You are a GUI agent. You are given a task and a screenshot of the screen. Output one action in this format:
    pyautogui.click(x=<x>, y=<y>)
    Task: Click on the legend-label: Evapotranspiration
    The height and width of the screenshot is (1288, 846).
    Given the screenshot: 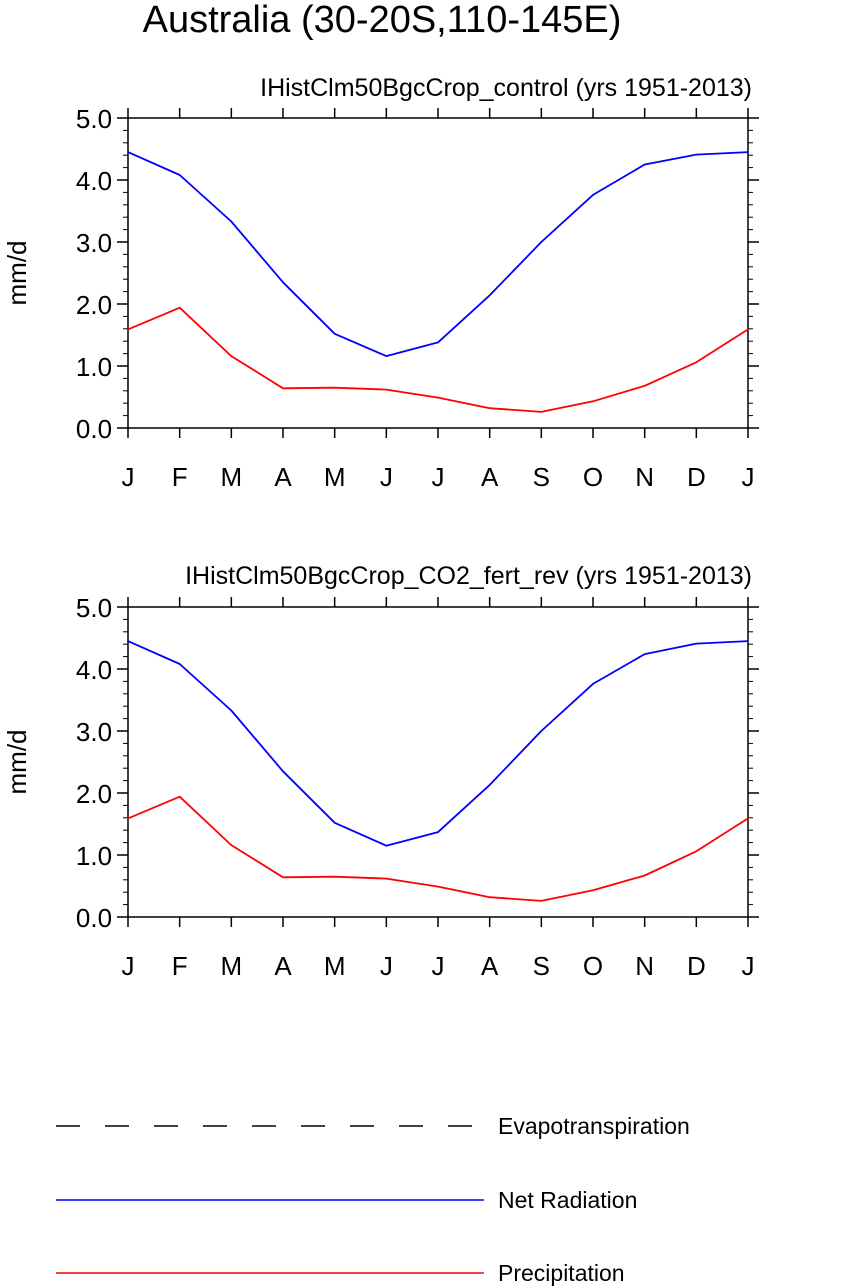 What is the action you would take?
    pyautogui.click(x=594, y=1126)
    